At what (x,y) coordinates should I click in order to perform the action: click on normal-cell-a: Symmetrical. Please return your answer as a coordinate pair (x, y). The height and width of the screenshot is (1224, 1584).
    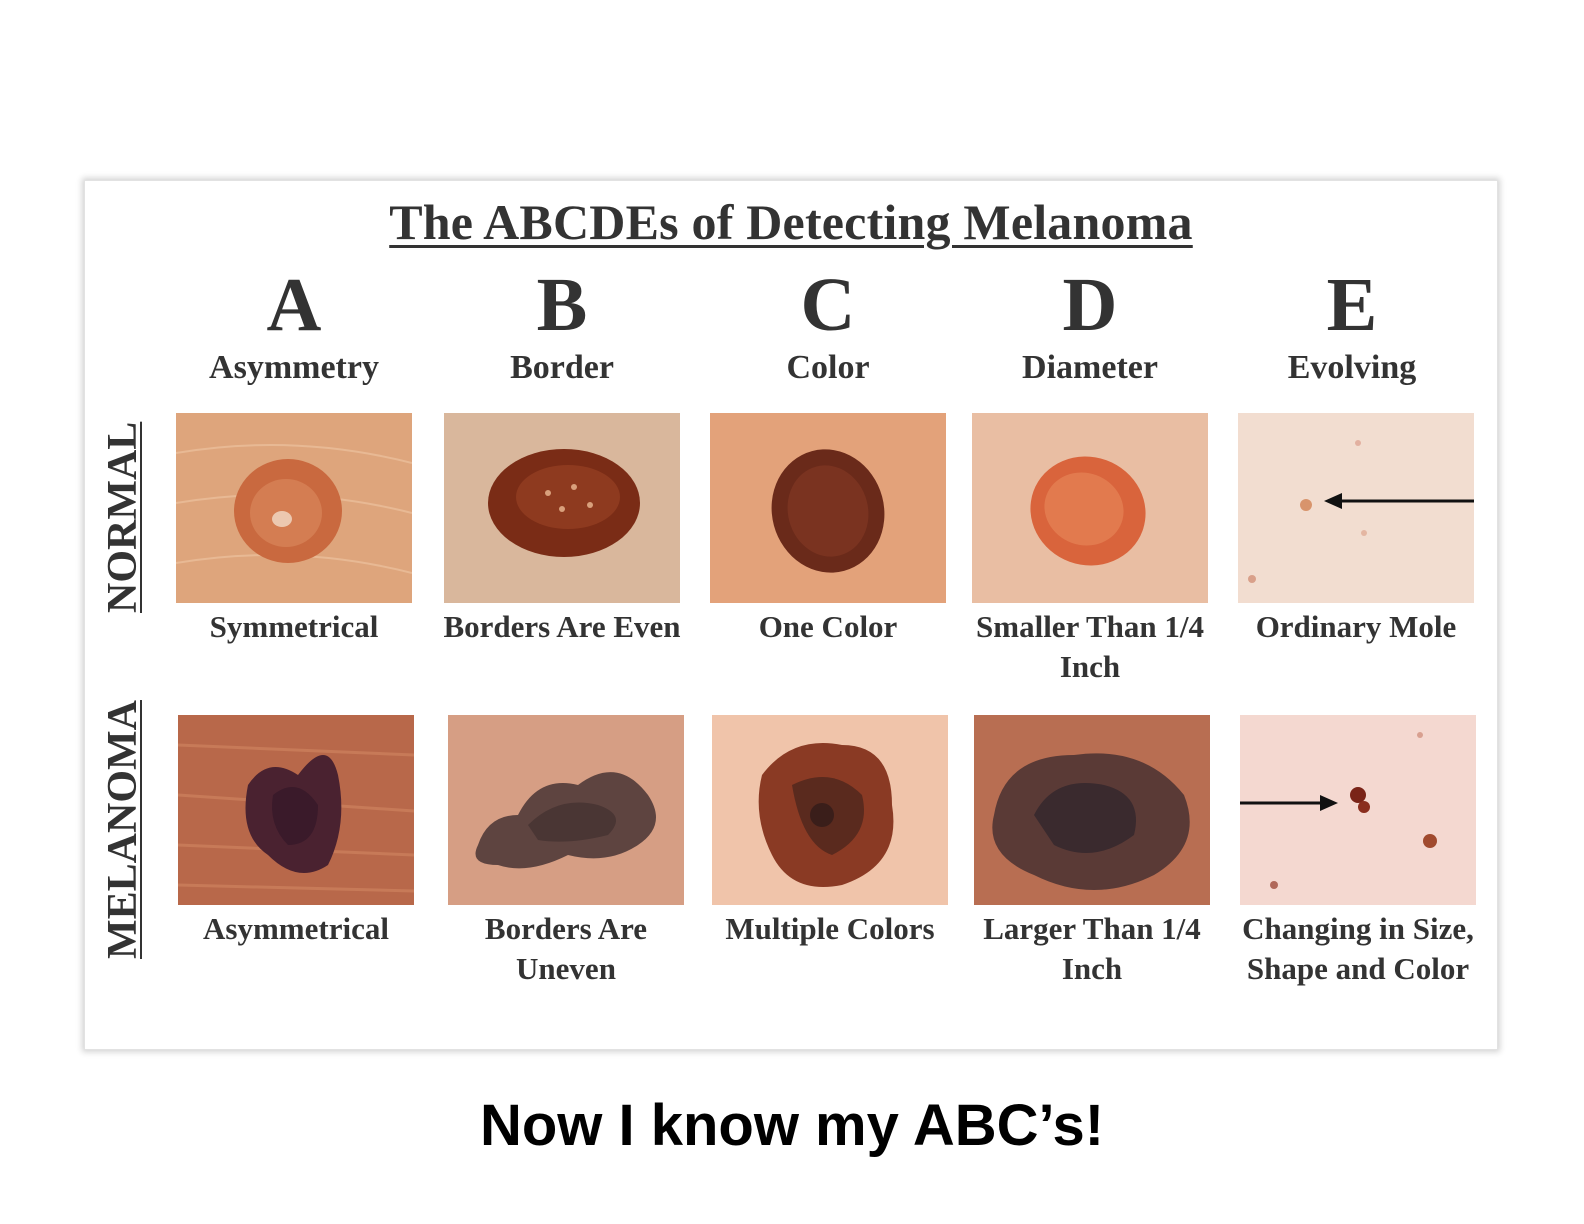
    Looking at the image, I should click on (294, 530).